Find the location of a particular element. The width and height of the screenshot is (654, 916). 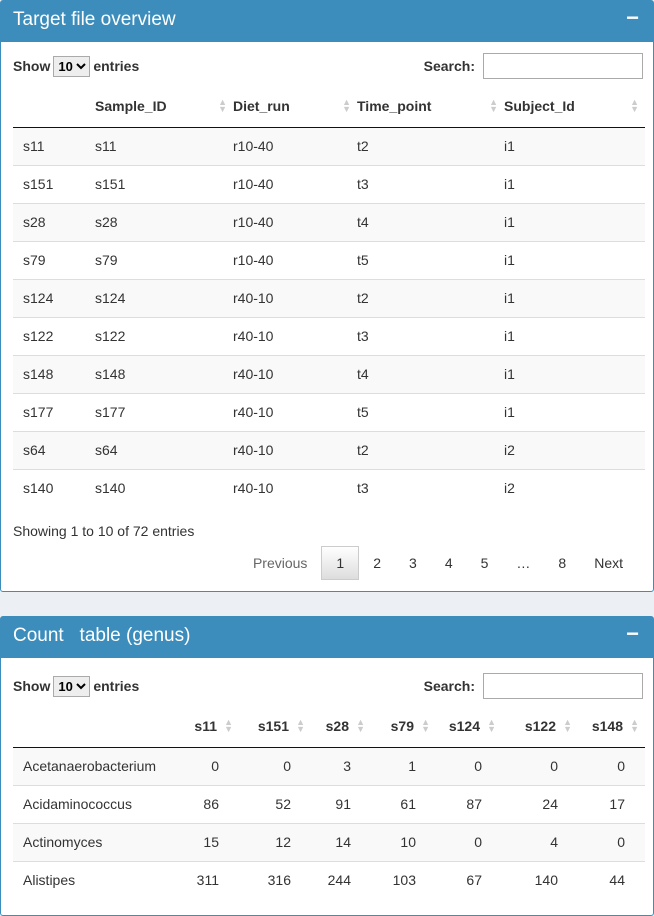

table-row: s148 s148 r40-10 t4 i1 is located at coordinates (329, 373).